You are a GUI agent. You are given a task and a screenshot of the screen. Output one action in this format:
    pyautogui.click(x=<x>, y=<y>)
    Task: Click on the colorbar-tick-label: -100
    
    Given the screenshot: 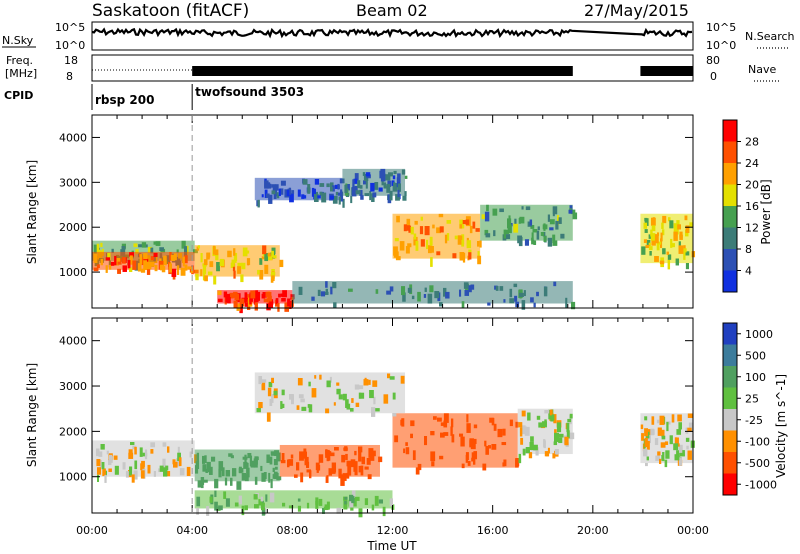 What is the action you would take?
    pyautogui.click(x=757, y=441)
    